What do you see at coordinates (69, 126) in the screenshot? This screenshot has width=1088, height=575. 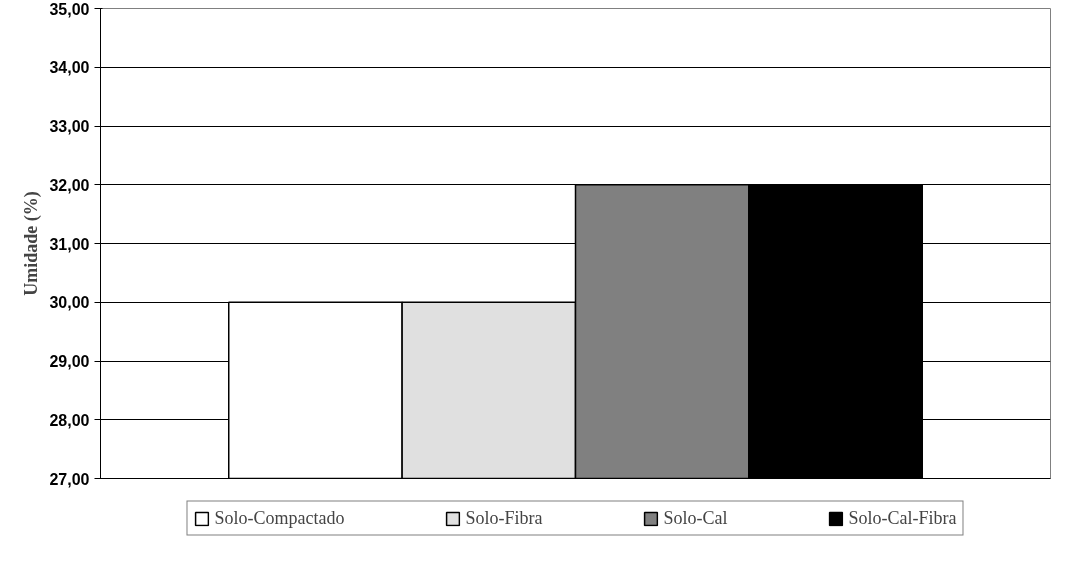 I see `y-tick-label: 33,00` at bounding box center [69, 126].